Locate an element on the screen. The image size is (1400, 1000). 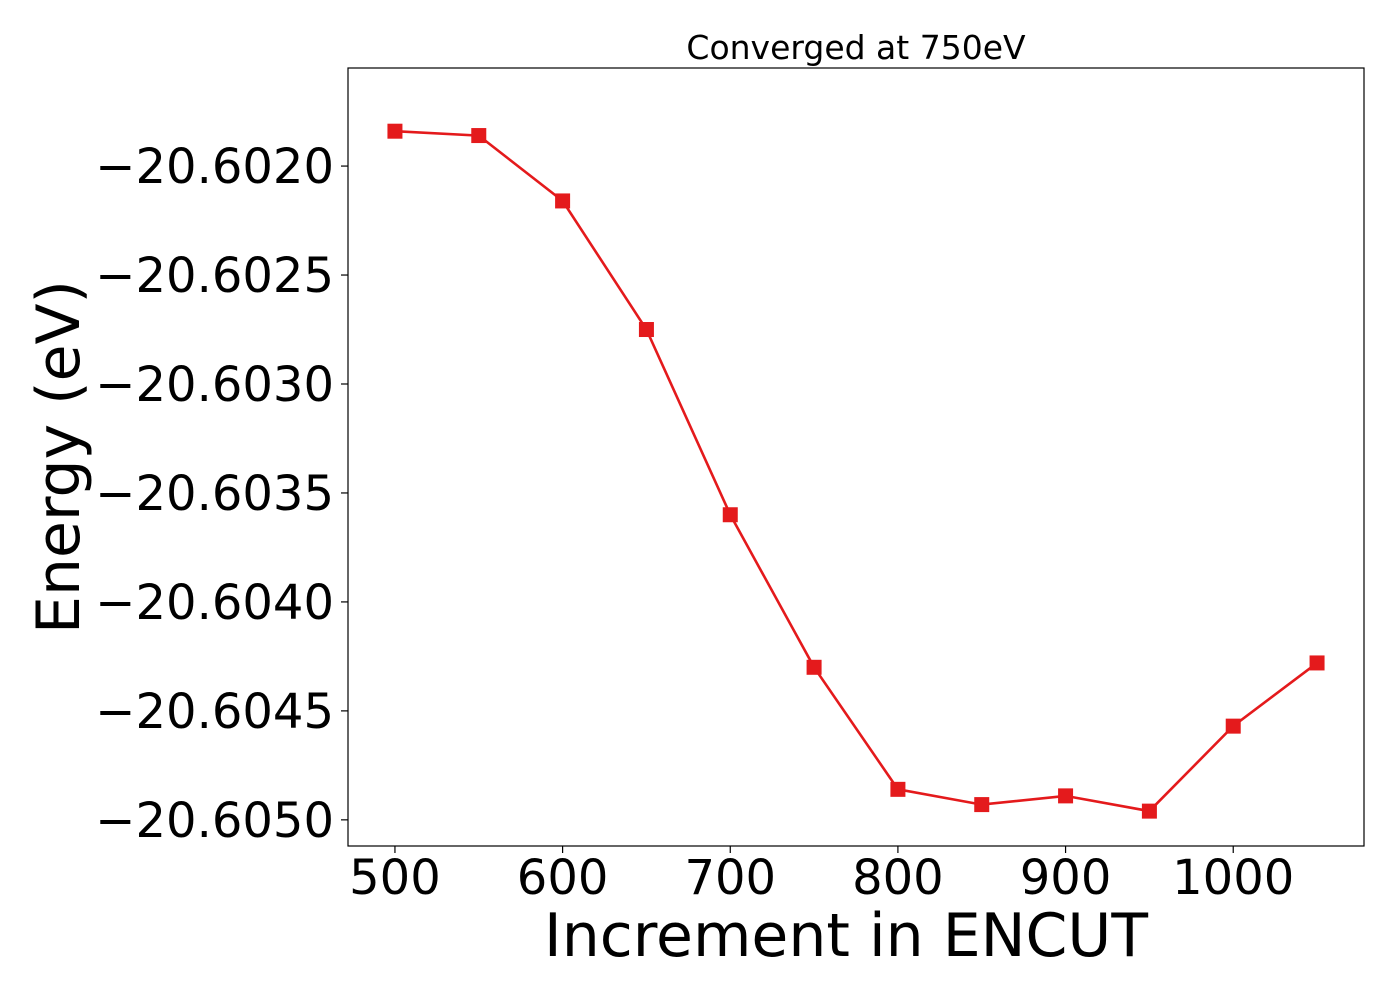
x-axis-label: Increment in ENCUT is located at coordinates (846, 936).